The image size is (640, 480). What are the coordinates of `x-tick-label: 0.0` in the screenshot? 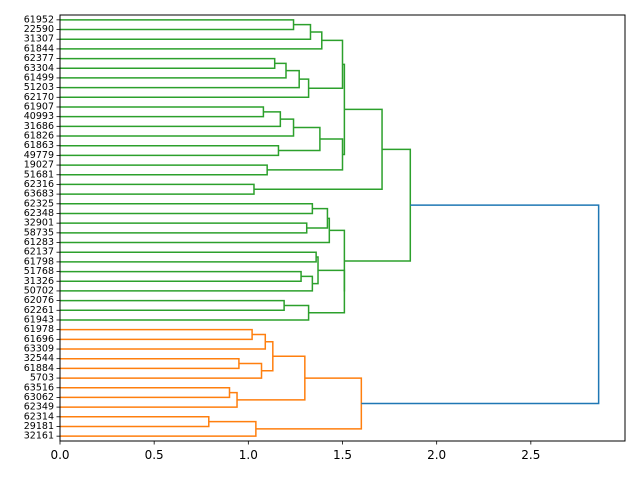 It's located at (59, 455).